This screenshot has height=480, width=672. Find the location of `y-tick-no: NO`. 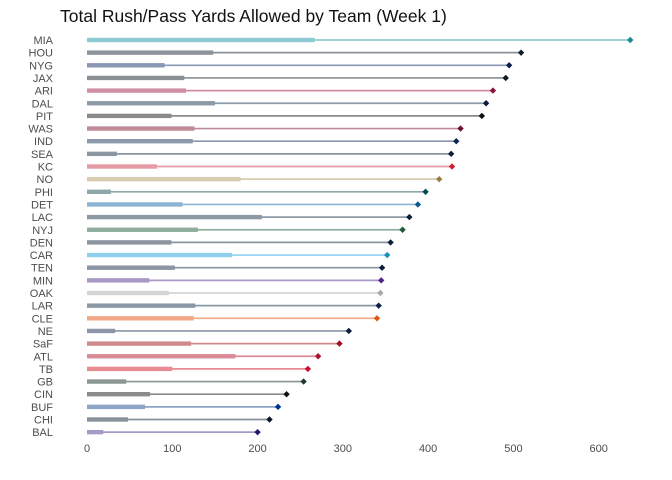

y-tick-no: NO is located at coordinates (45, 180).